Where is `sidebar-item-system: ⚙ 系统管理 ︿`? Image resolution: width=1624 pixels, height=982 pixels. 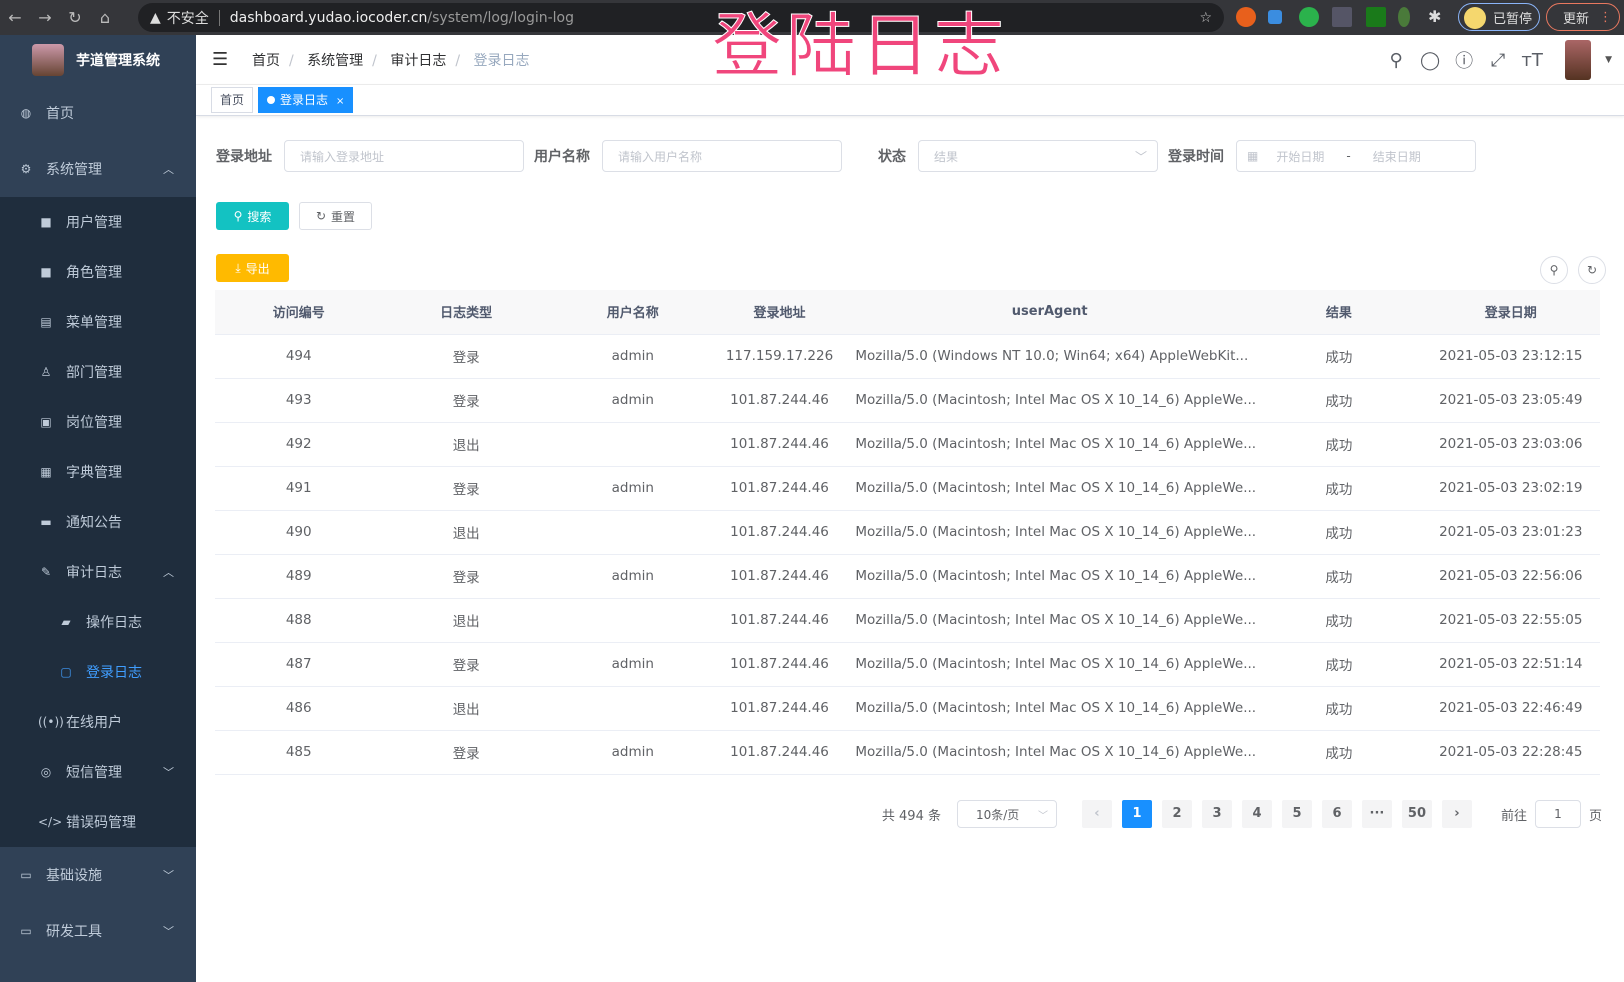 sidebar-item-system: ⚙ 系统管理 ︿ is located at coordinates (98, 169).